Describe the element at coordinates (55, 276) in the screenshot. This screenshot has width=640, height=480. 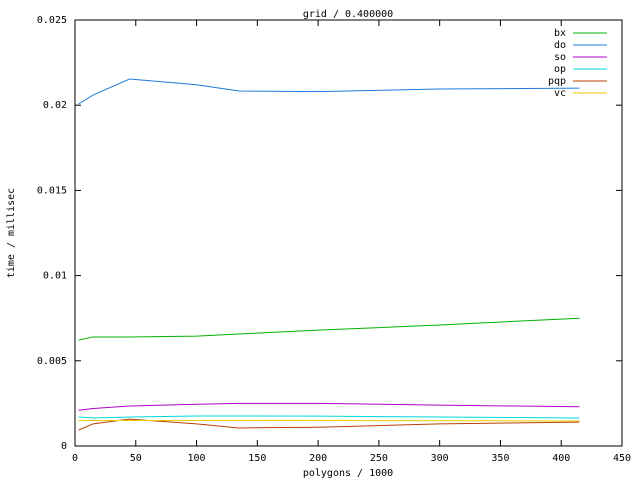
I see `y-tick-label: 0.01` at that location.